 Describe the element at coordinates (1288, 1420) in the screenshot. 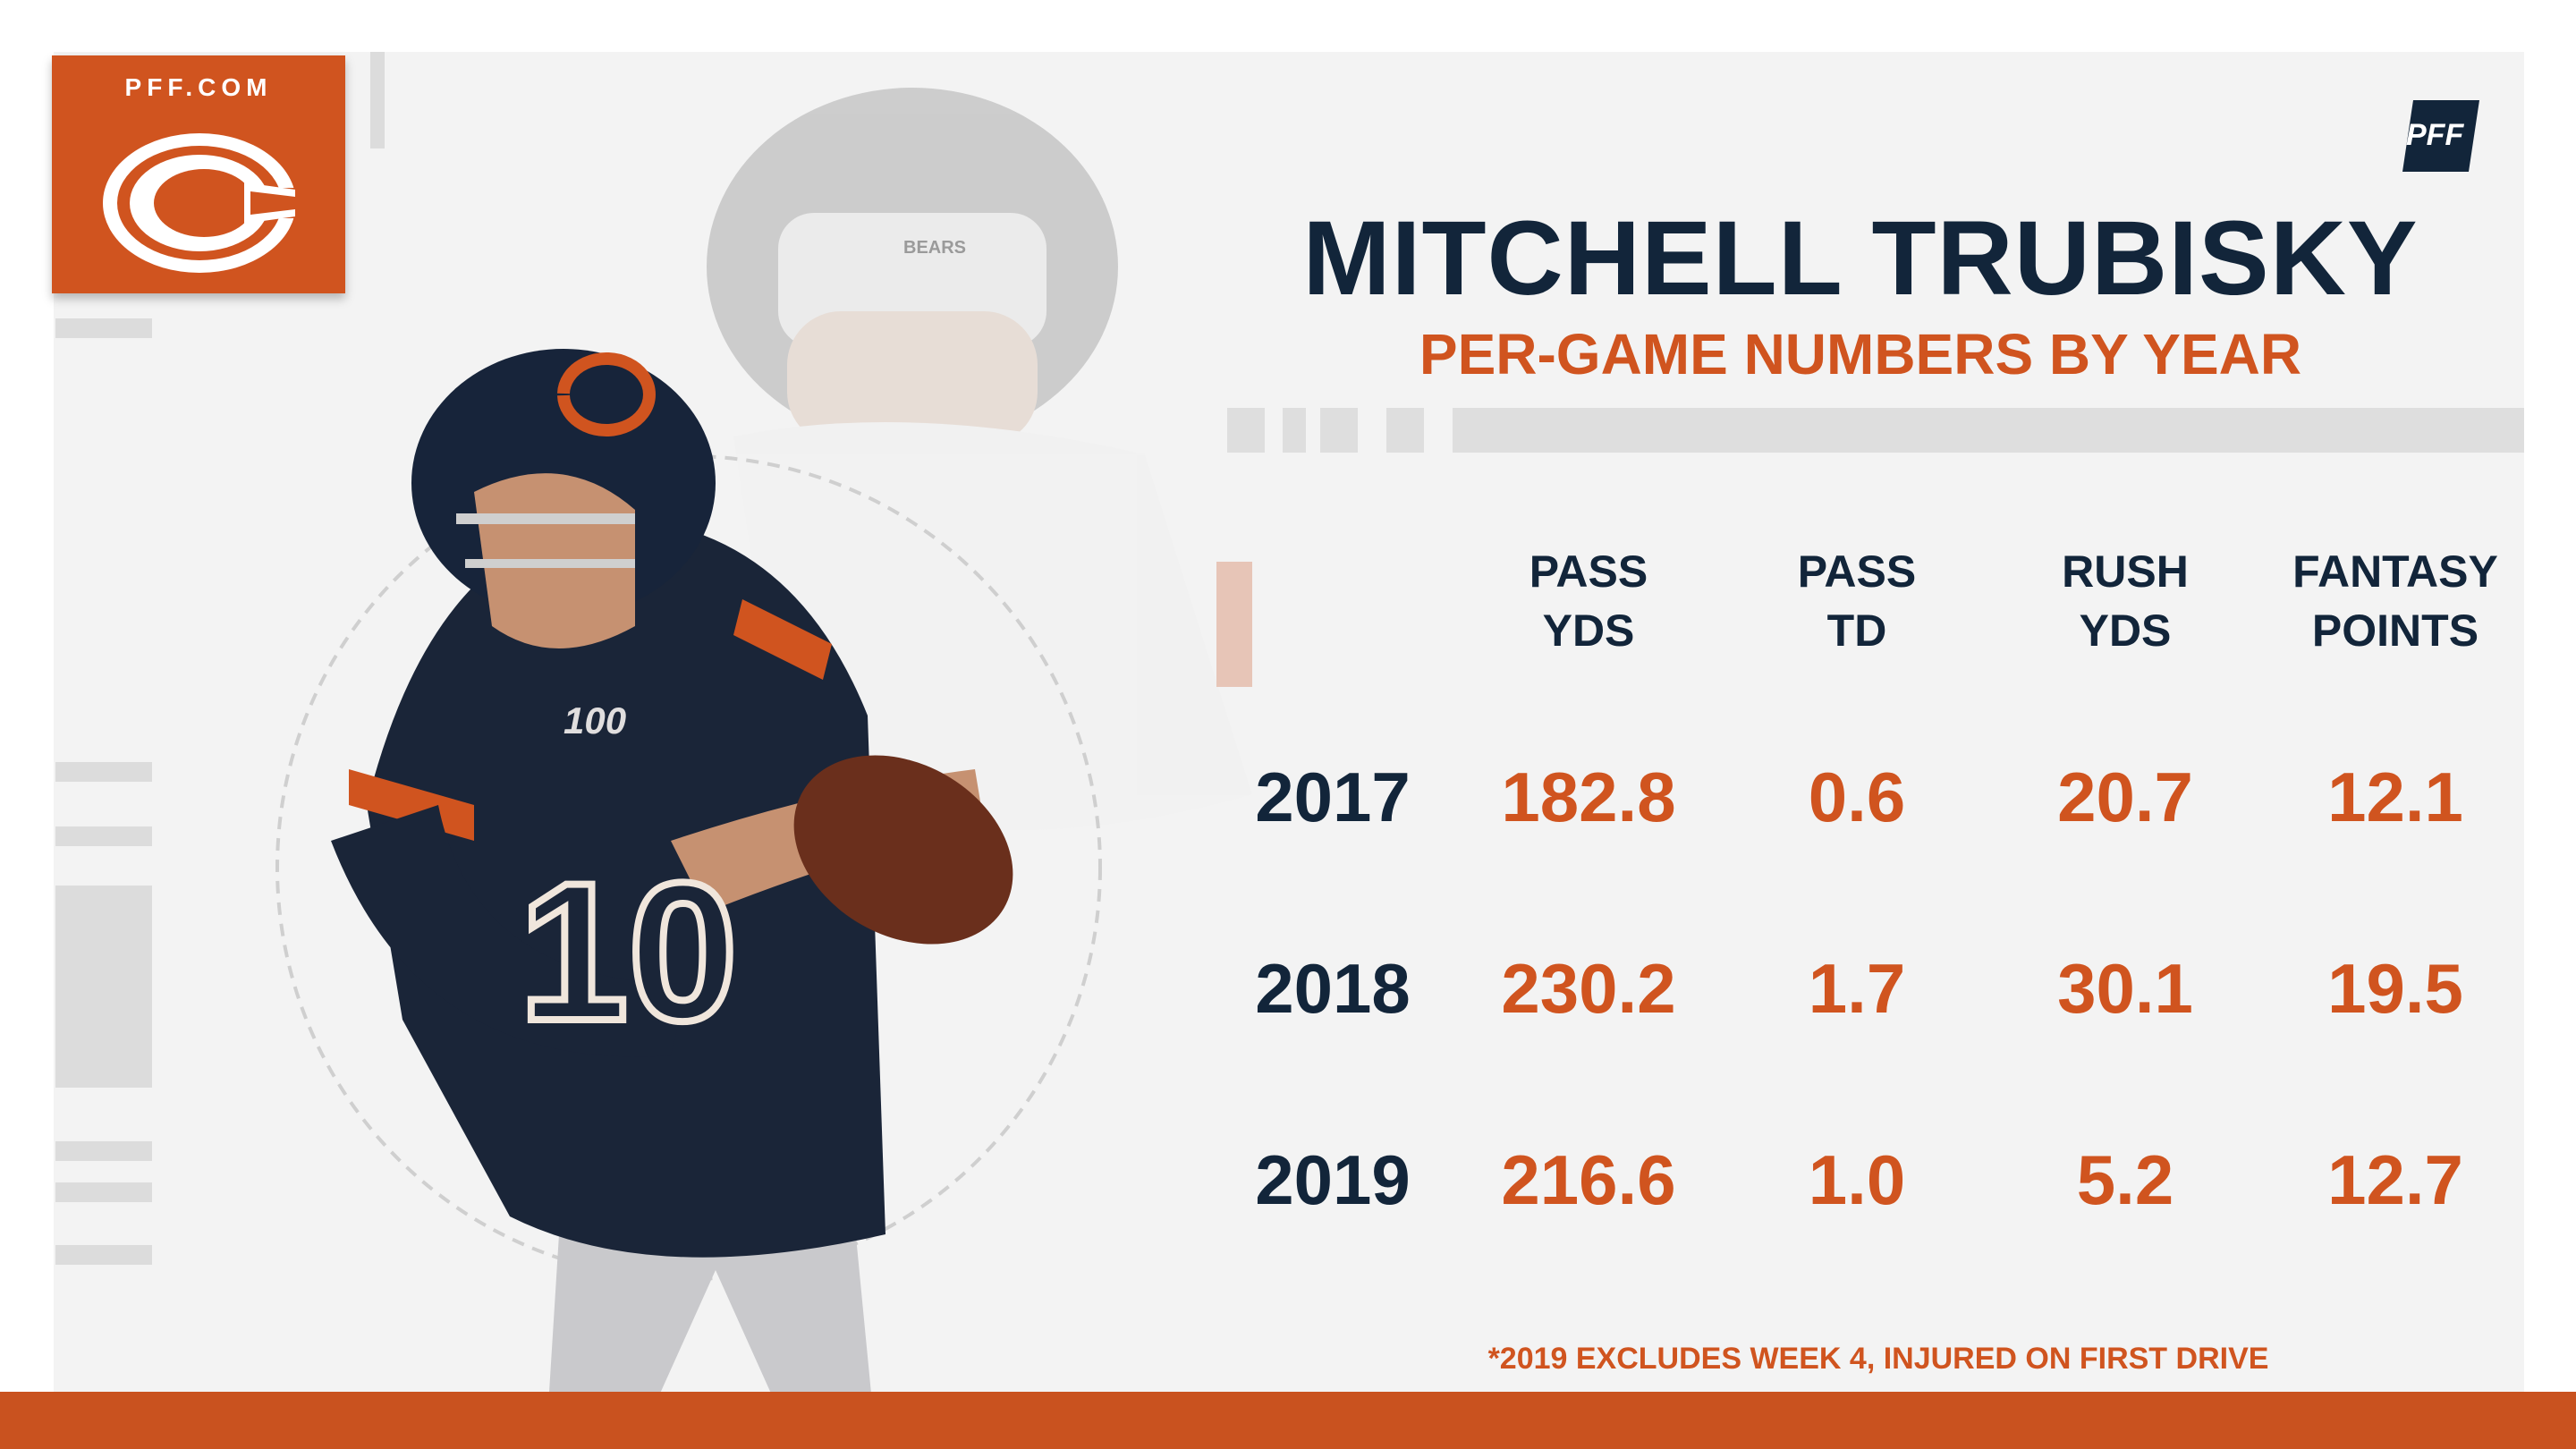

I see `bottom-accent-bar` at that location.